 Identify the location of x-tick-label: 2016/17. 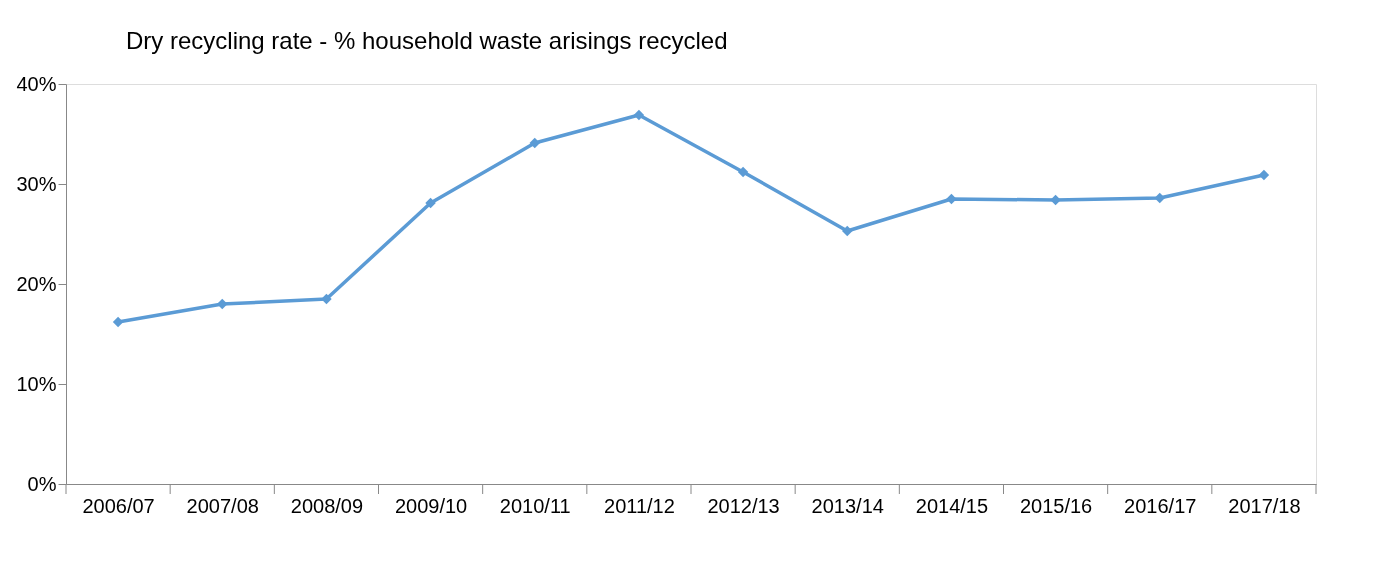
(1160, 505).